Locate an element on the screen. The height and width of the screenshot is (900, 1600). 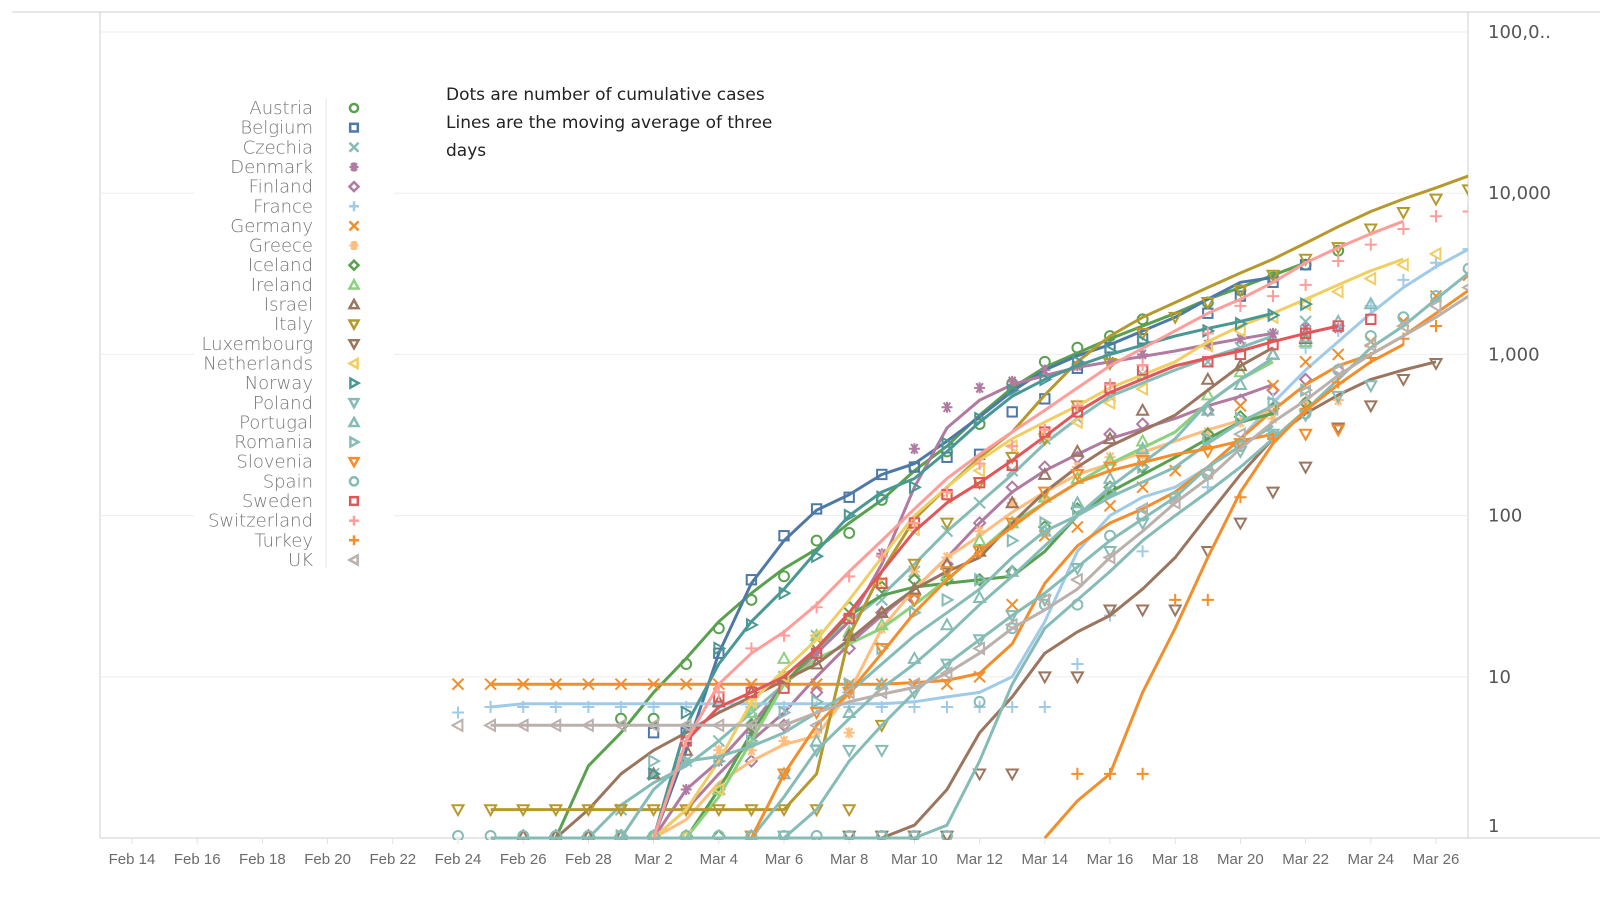
y-tick-label: 1 is located at coordinates (1493, 826).